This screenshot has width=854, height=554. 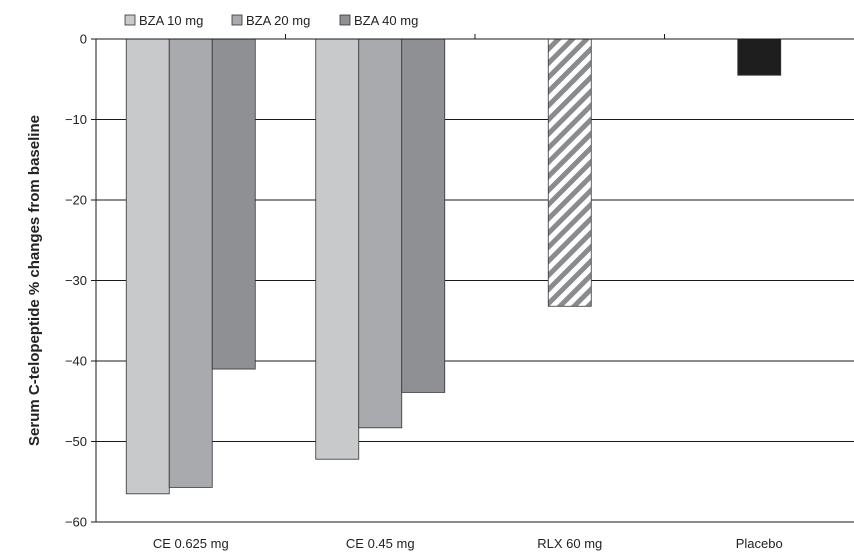 What do you see at coordinates (76, 522) in the screenshot?
I see `y-tick-label: −60` at bounding box center [76, 522].